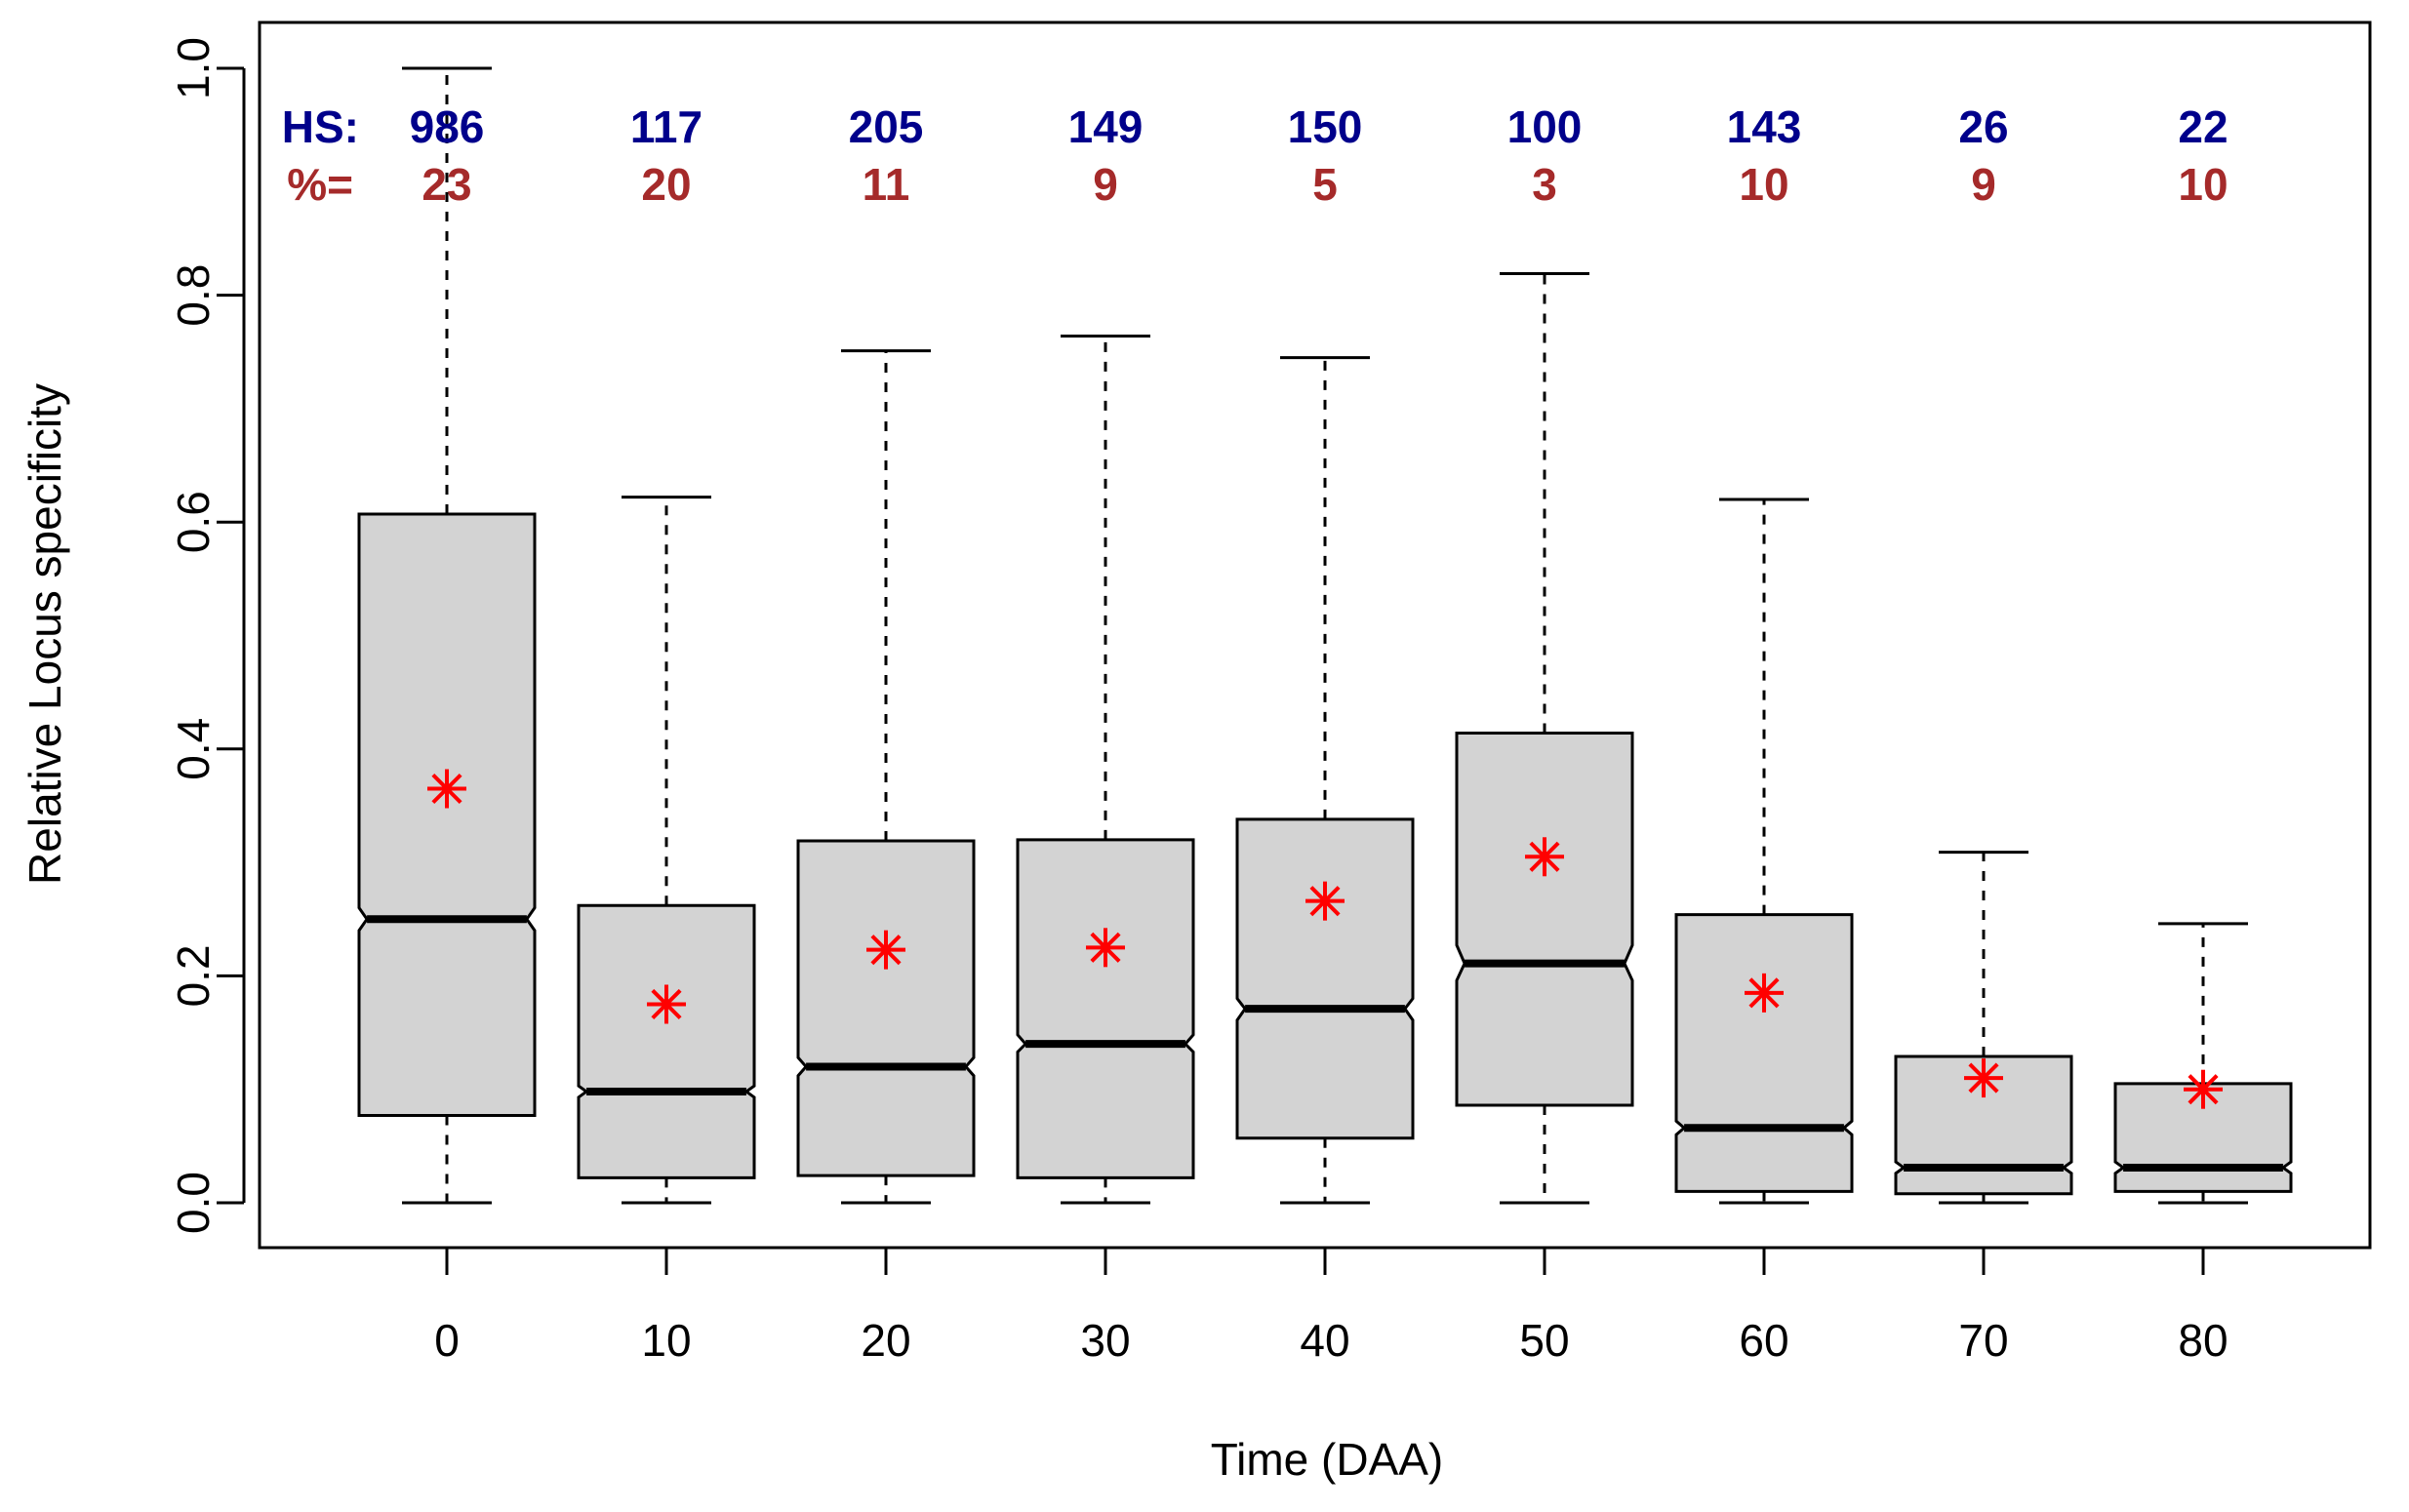 The height and width of the screenshot is (1512, 2409). What do you see at coordinates (1544, 184) in the screenshot?
I see `pct-value: 3` at bounding box center [1544, 184].